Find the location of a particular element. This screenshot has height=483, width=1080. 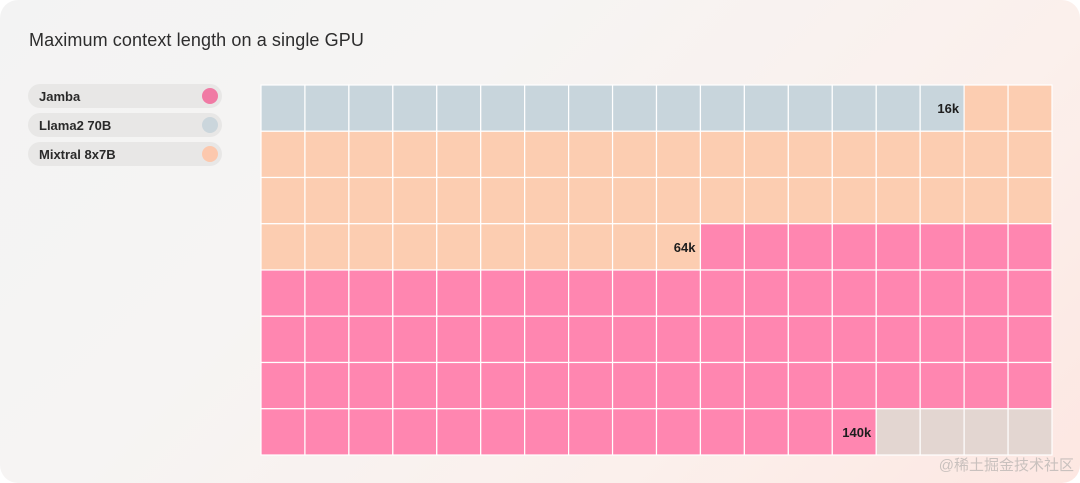

empty-cell is located at coordinates (898, 432).